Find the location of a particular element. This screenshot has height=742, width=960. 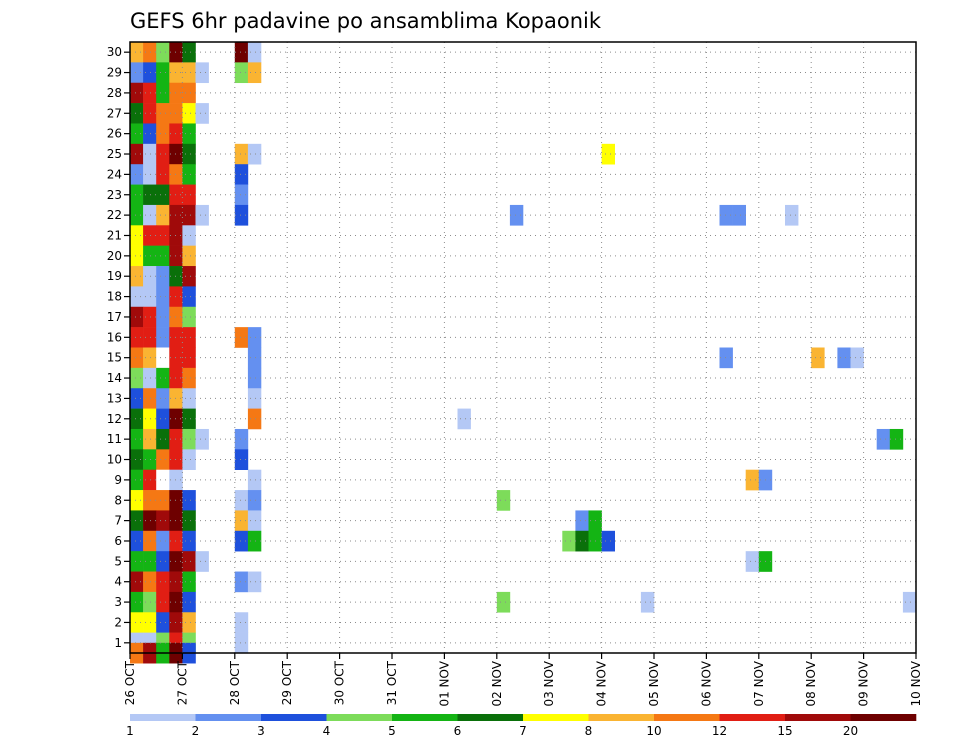

x-tick-label: 10 NOV is located at coordinates (916, 683).